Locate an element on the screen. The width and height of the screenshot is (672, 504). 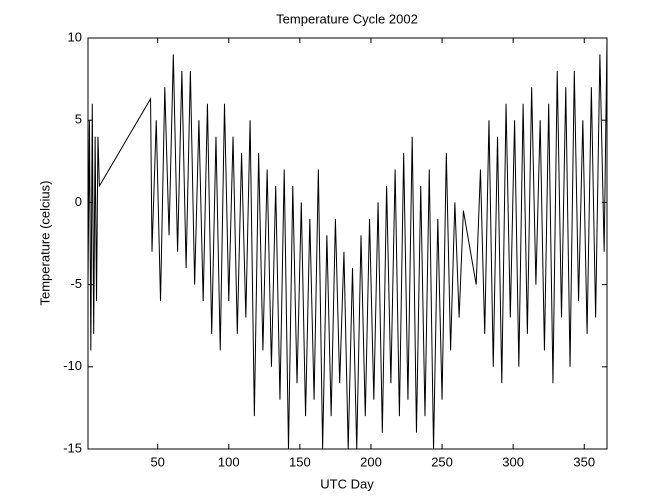
x-tick-label: 200 is located at coordinates (371, 461).